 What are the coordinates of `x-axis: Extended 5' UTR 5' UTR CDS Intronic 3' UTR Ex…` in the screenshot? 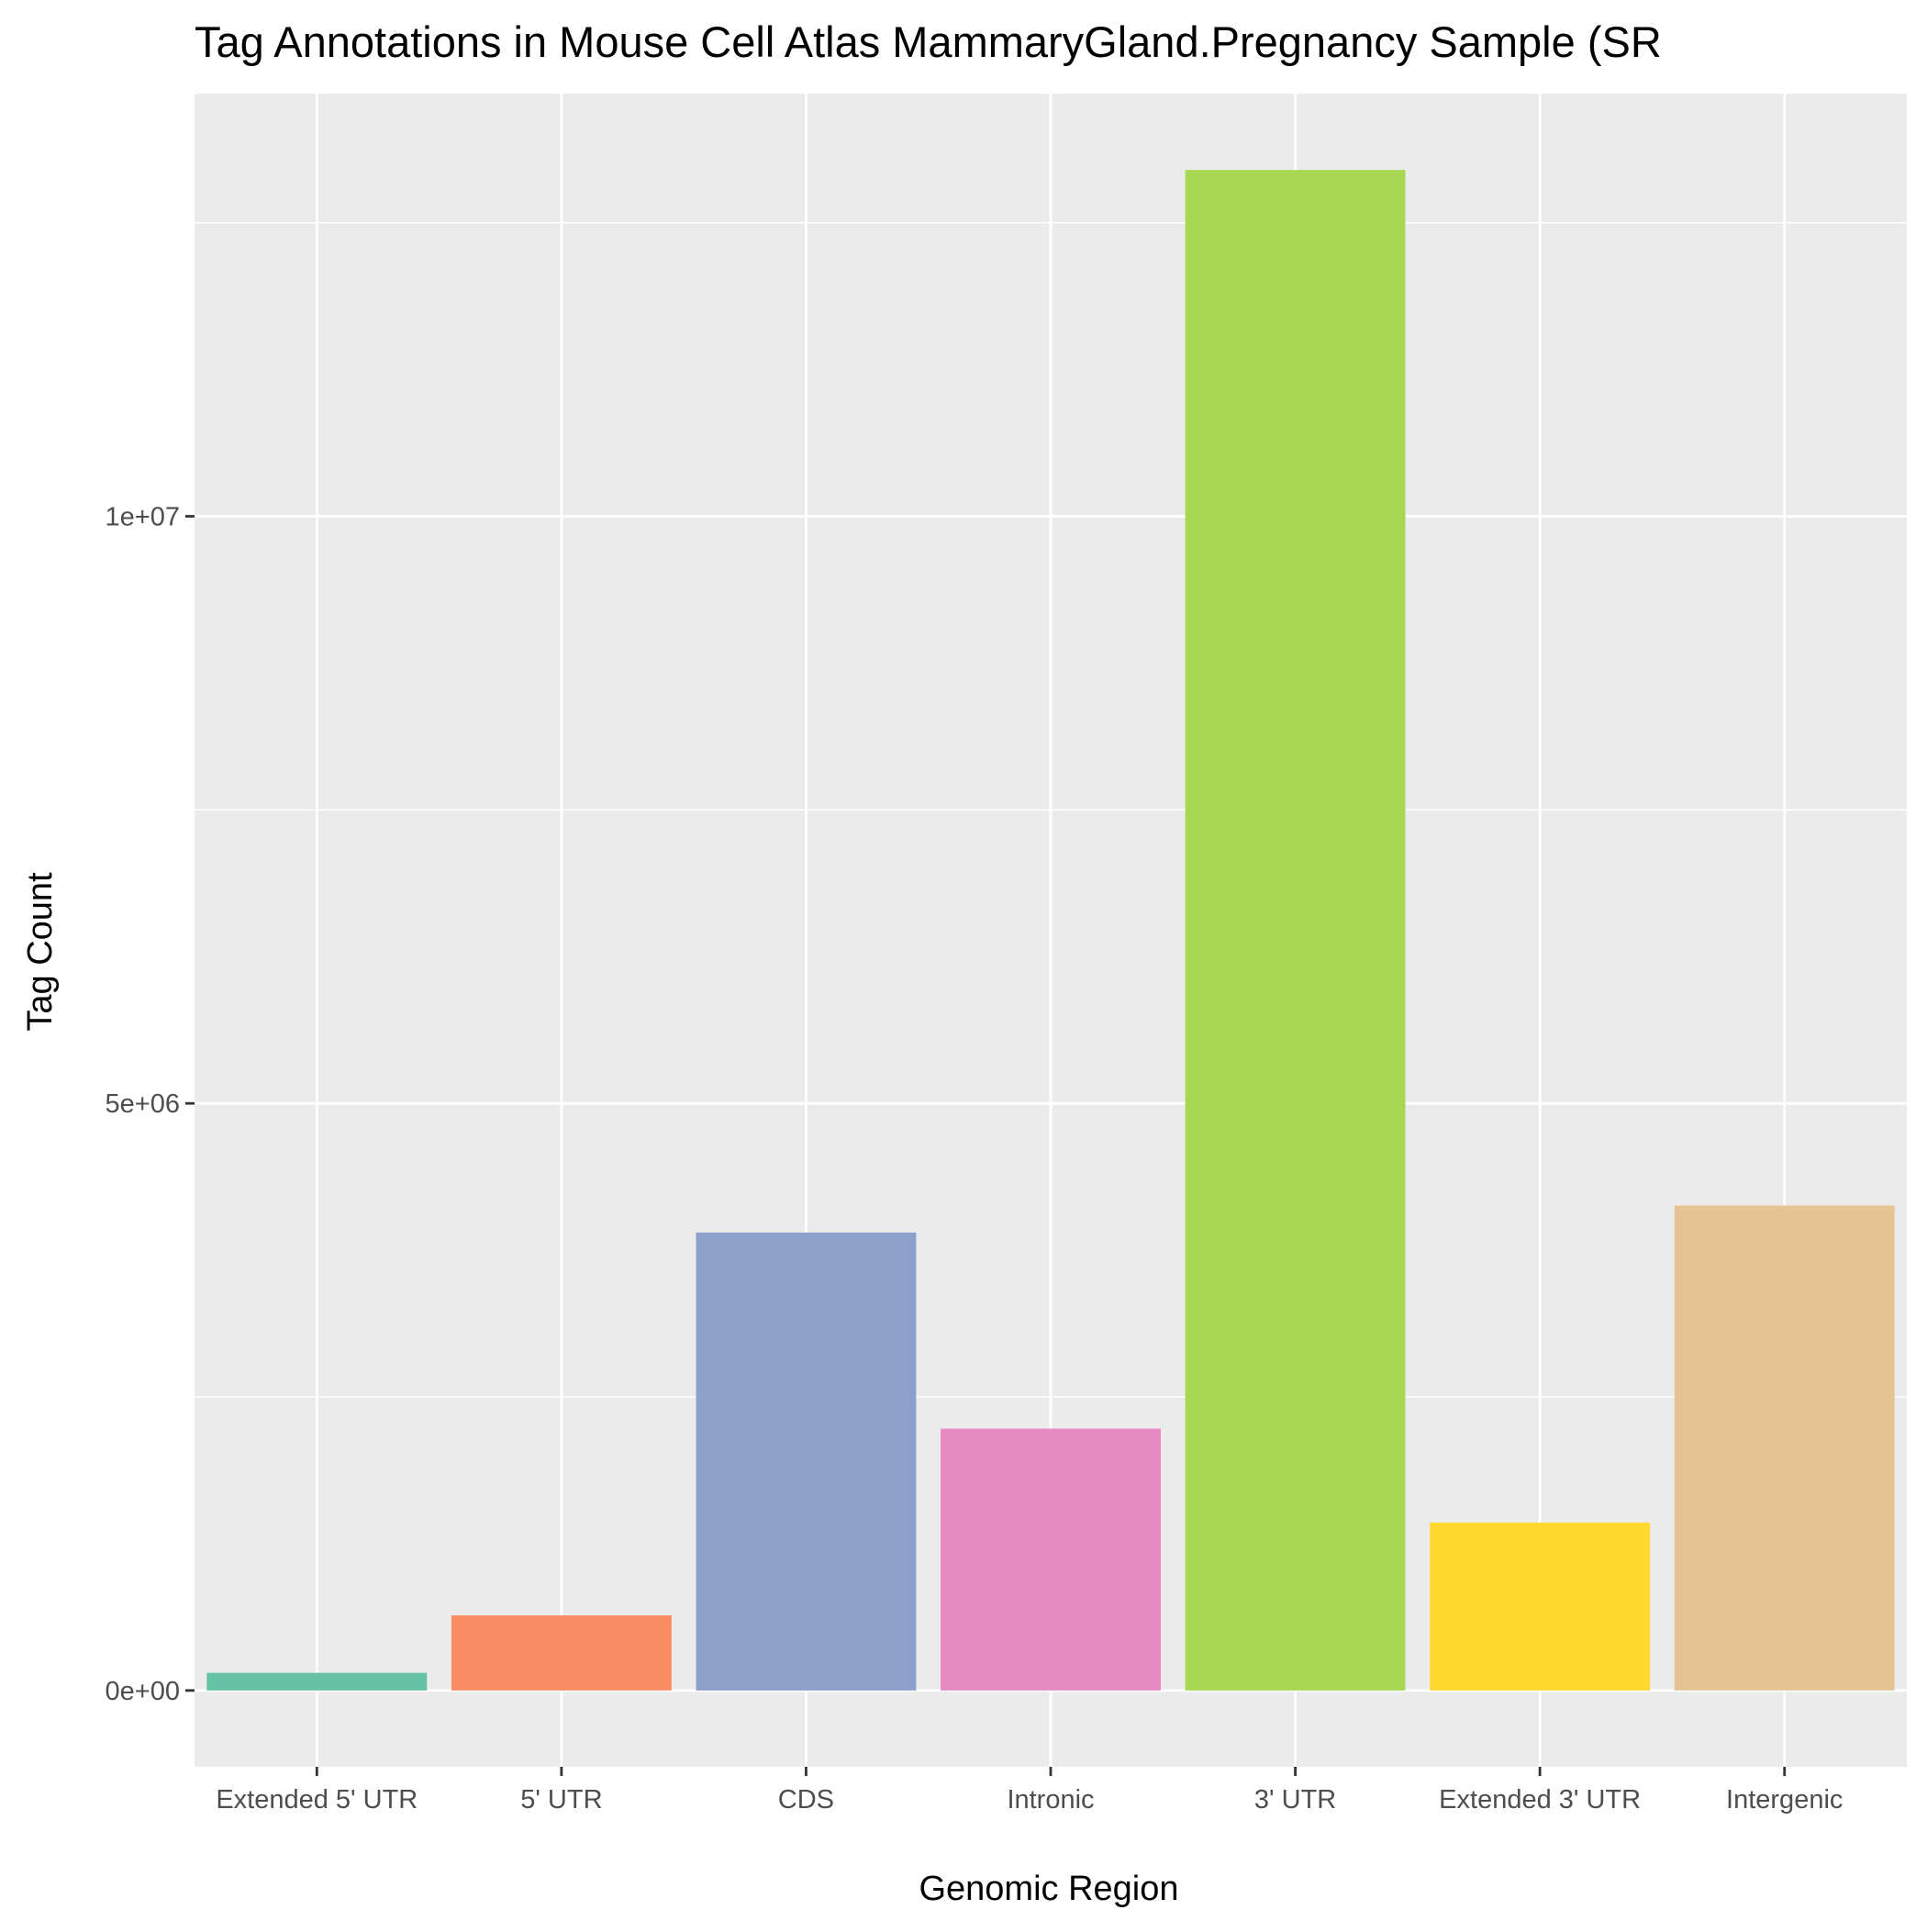 It's located at (1029, 1791).